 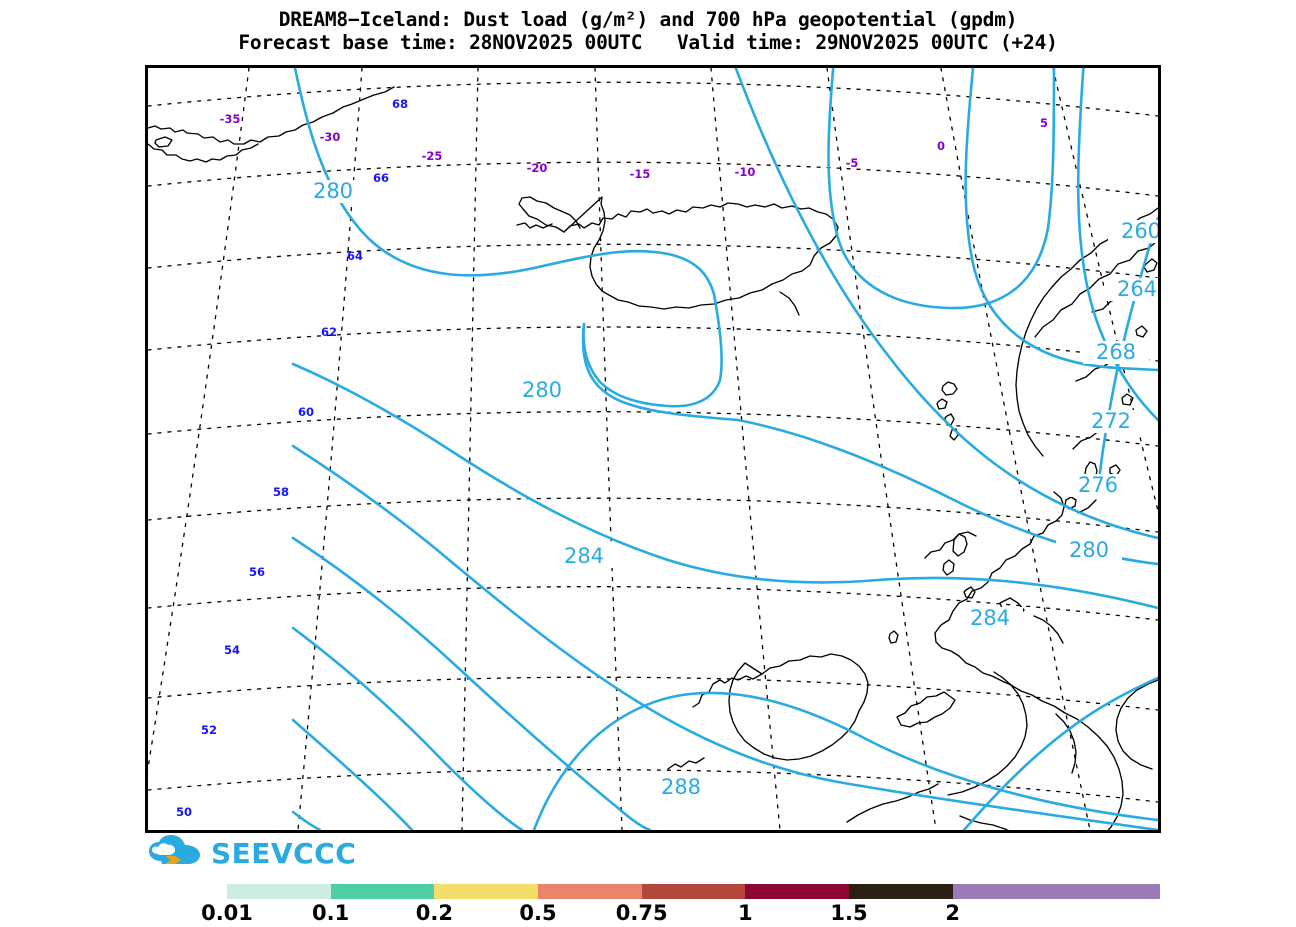 What do you see at coordinates (952, 913) in the screenshot?
I see `colorbar-tick-2: 2` at bounding box center [952, 913].